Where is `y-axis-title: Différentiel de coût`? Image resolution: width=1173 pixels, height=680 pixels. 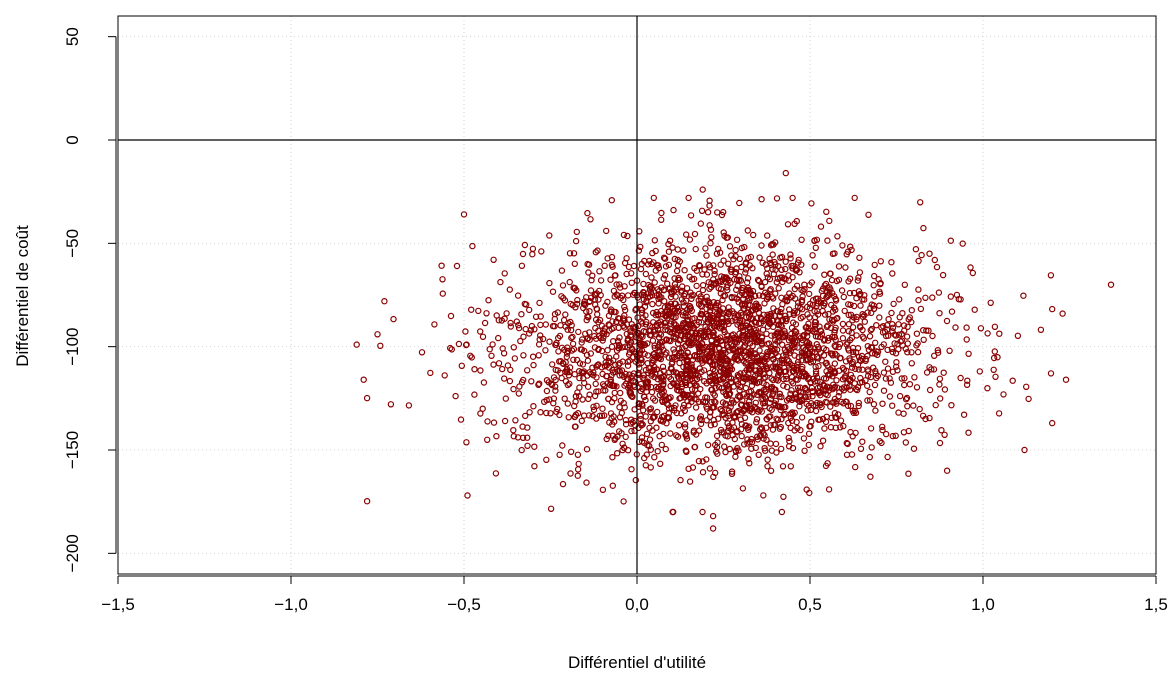 y-axis-title: Différentiel de coût is located at coordinates (22, 296).